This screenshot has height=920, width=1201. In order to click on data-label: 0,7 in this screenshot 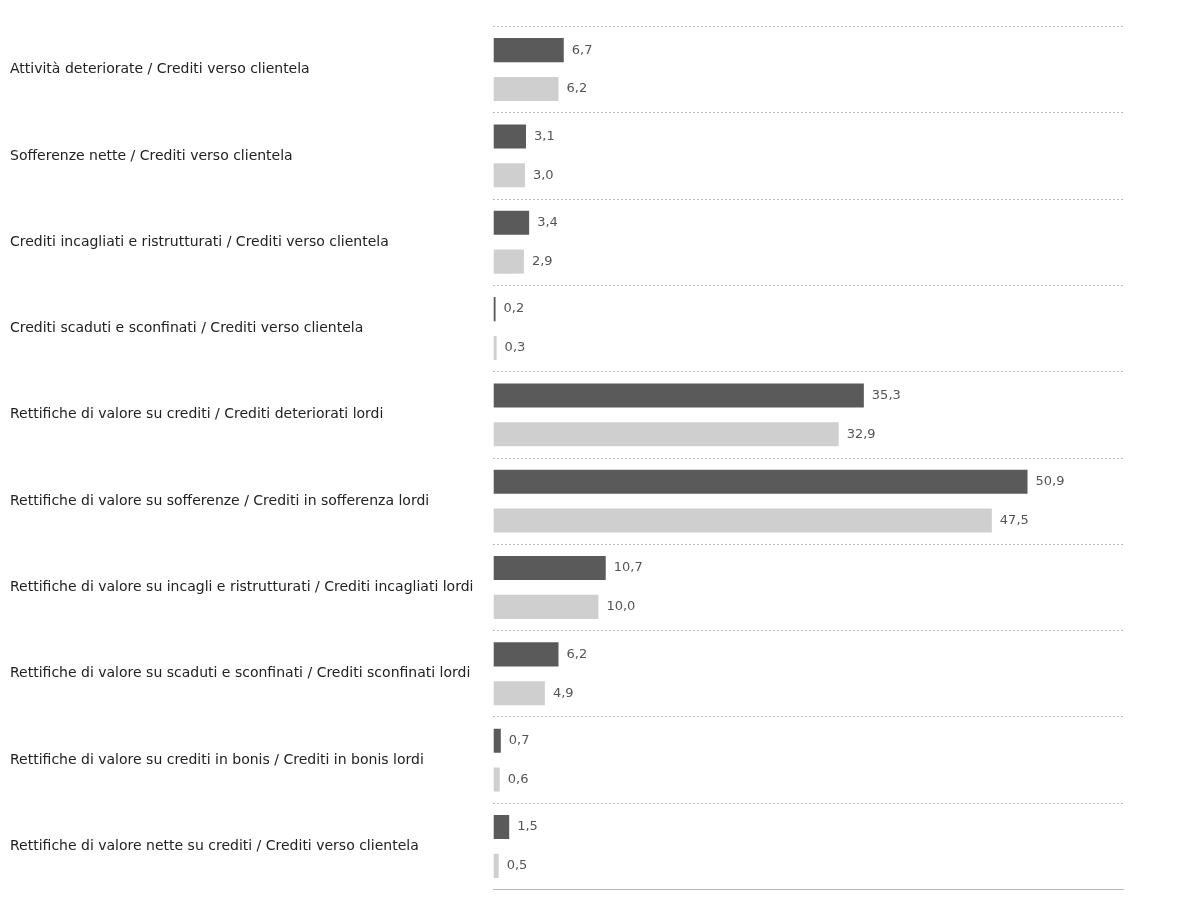, I will do `click(519, 740)`.